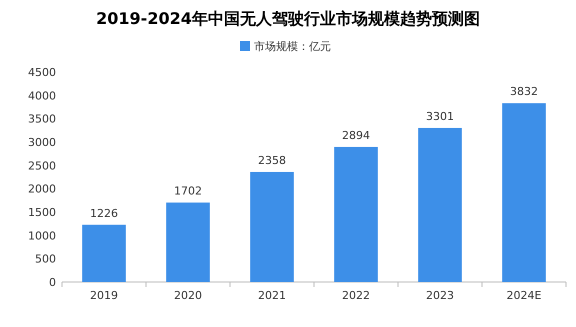 The height and width of the screenshot is (327, 576). What do you see at coordinates (45, 259) in the screenshot?
I see `y-tick-label: 500` at bounding box center [45, 259].